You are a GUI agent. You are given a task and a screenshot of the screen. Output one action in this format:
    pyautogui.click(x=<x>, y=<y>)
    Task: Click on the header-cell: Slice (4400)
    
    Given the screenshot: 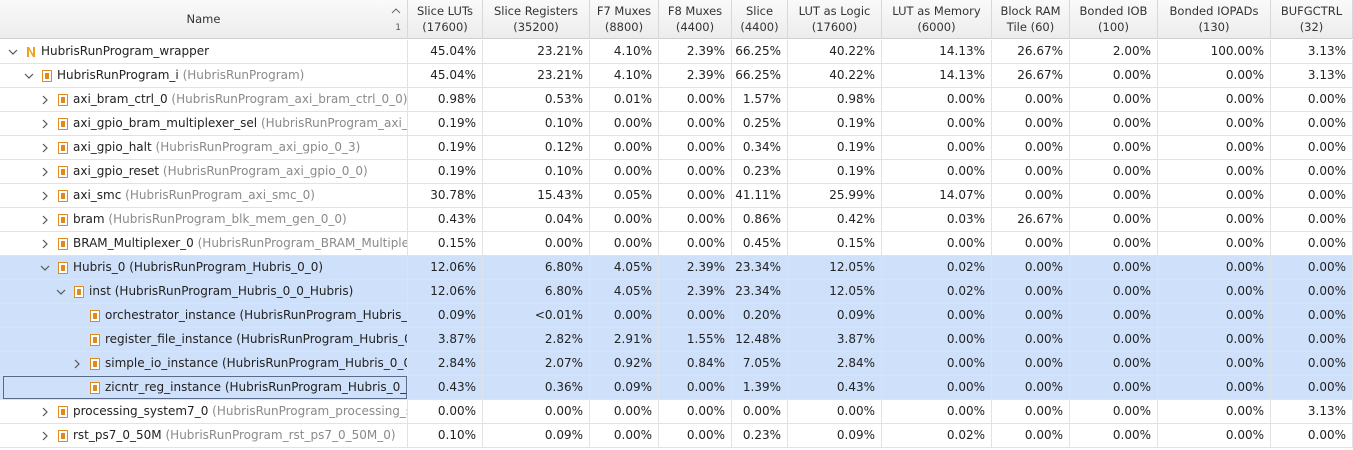 What is the action you would take?
    pyautogui.click(x=760, y=19)
    